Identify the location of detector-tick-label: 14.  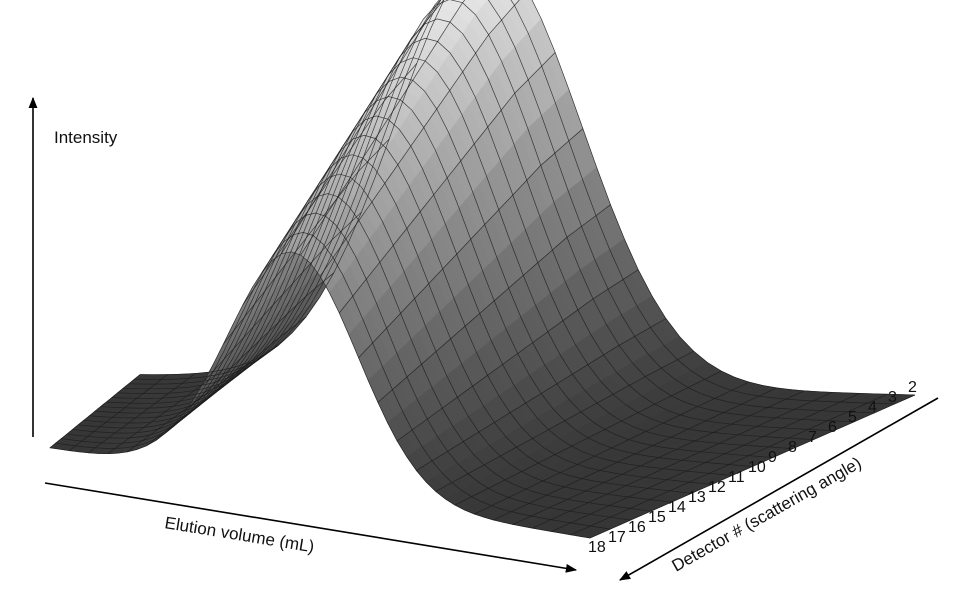
(677, 507).